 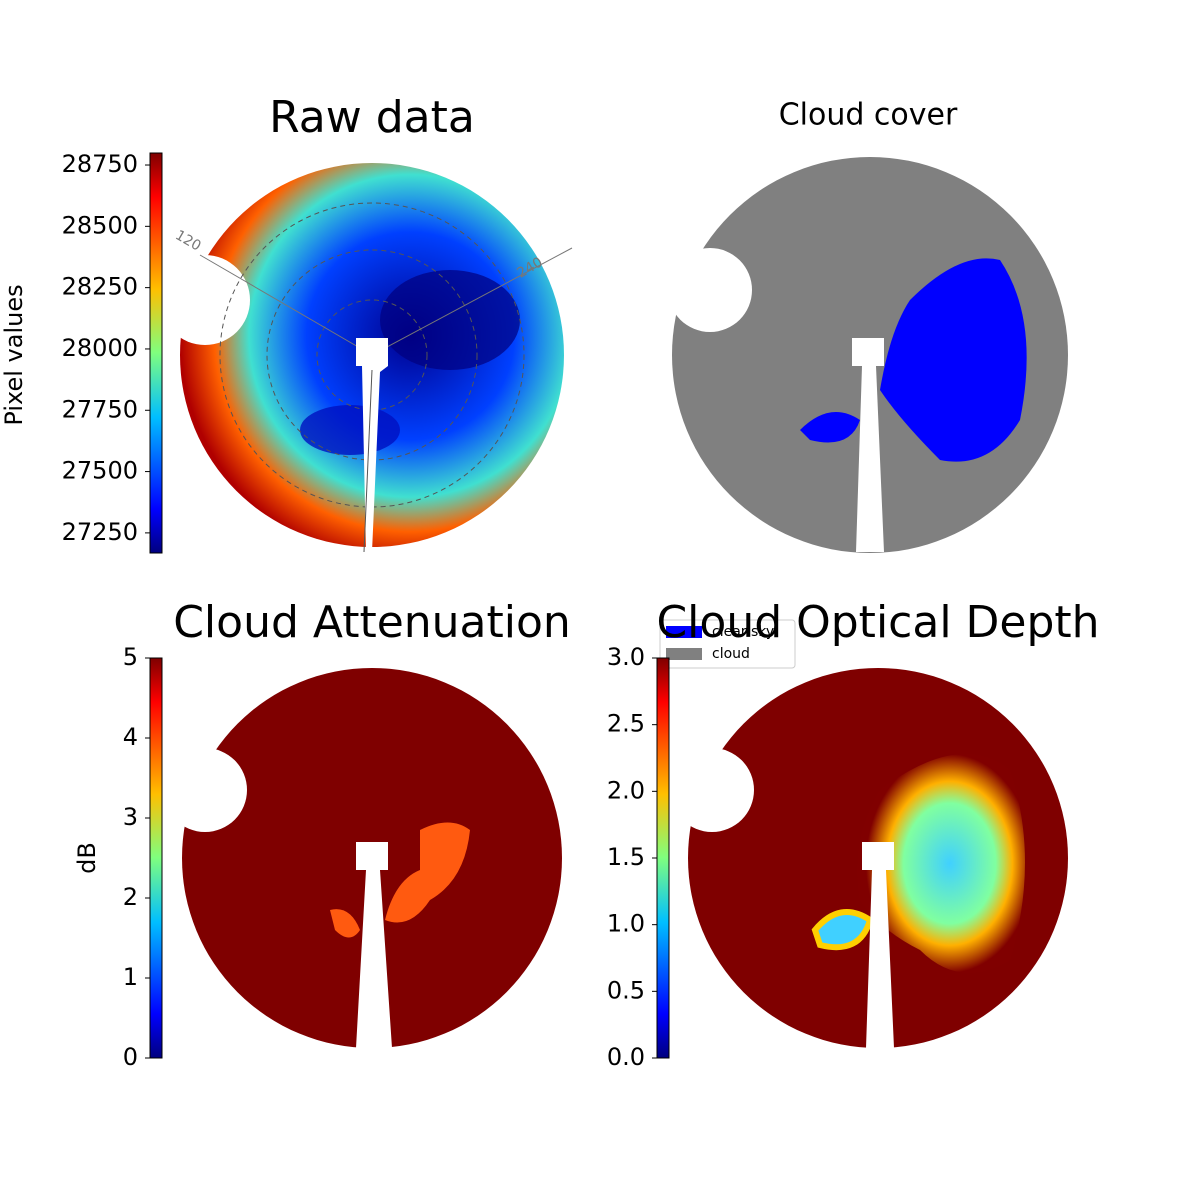 I want to click on cloud-cover-image, so click(x=868, y=355).